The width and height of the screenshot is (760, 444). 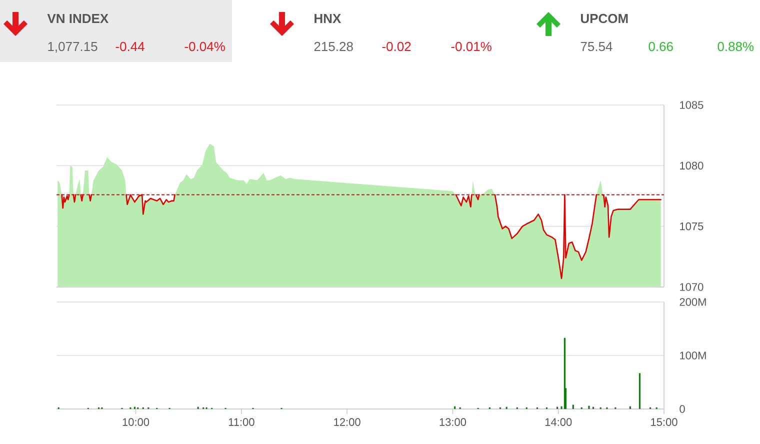 What do you see at coordinates (692, 226) in the screenshot?
I see `y-tick-label: 1075` at bounding box center [692, 226].